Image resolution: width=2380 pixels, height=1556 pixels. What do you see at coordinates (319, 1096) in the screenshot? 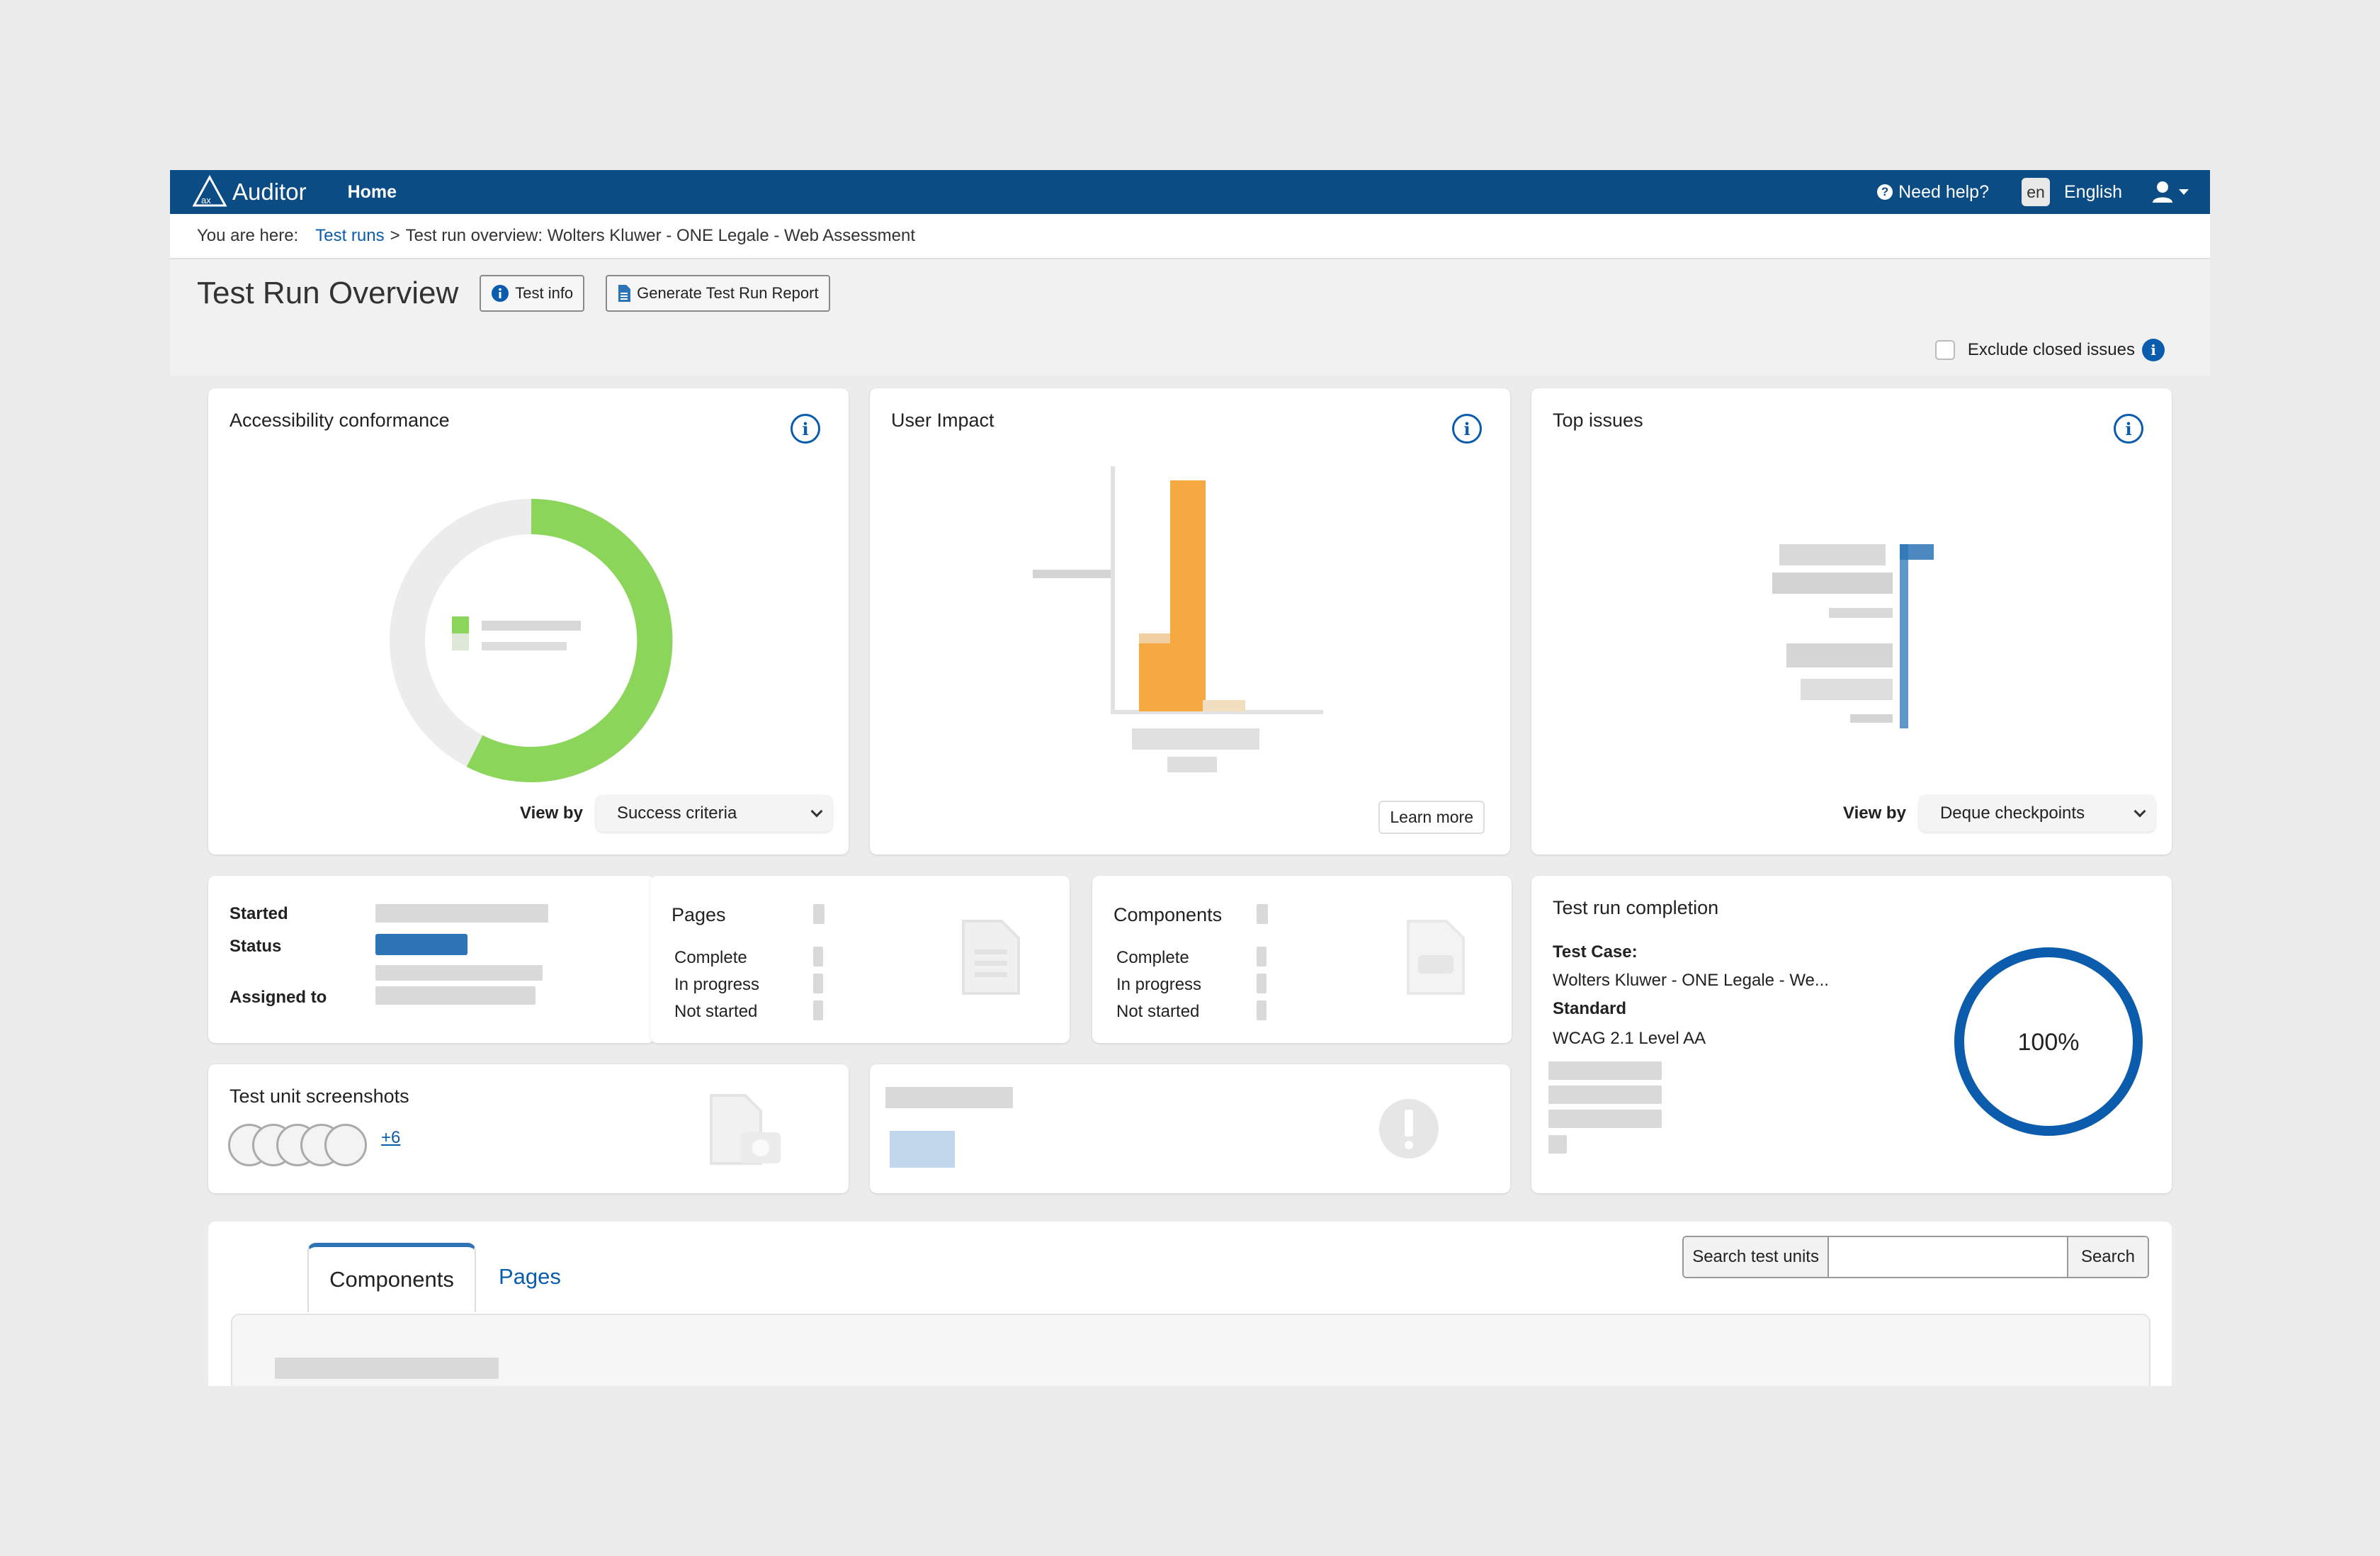
I see `screenshots-title: Test unit screenshots` at bounding box center [319, 1096].